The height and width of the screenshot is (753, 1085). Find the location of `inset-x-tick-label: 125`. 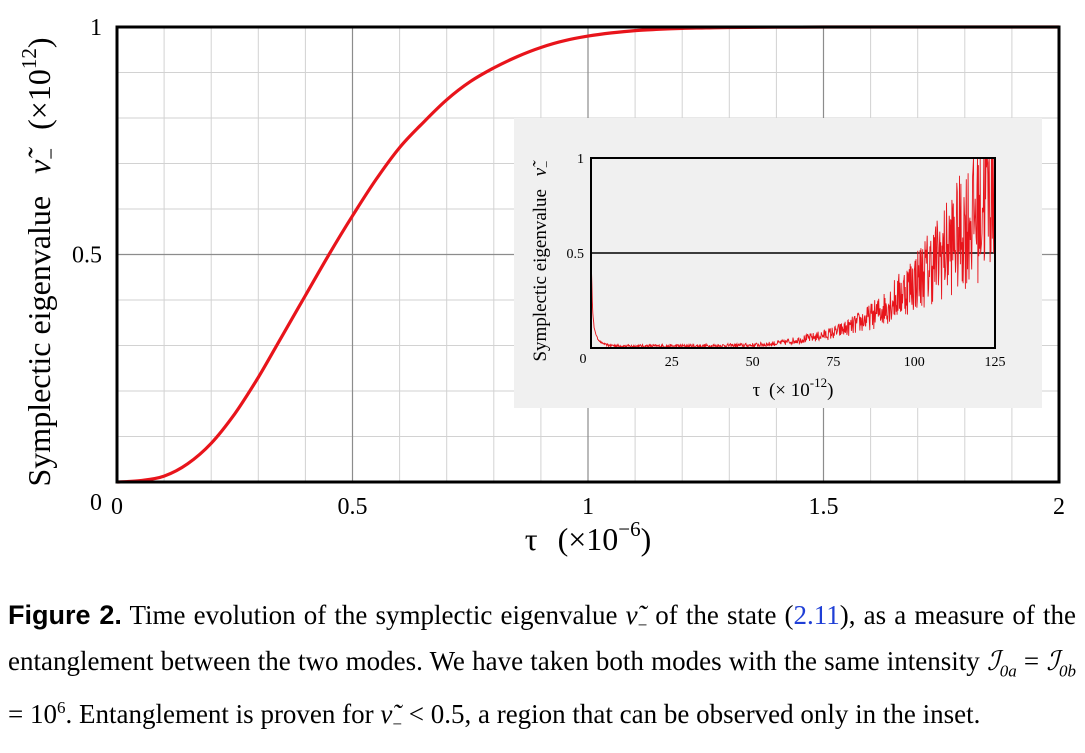

inset-x-tick-label: 125 is located at coordinates (995, 362).